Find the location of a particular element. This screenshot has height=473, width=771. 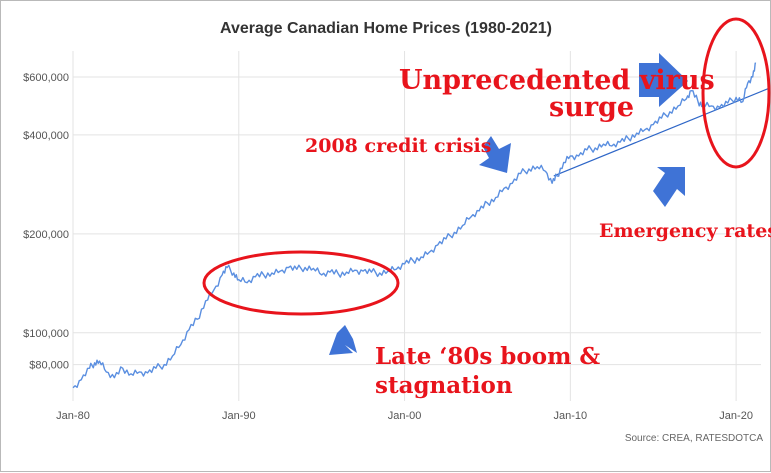

virus-surge-highlight-ellipse is located at coordinates (736, 93).